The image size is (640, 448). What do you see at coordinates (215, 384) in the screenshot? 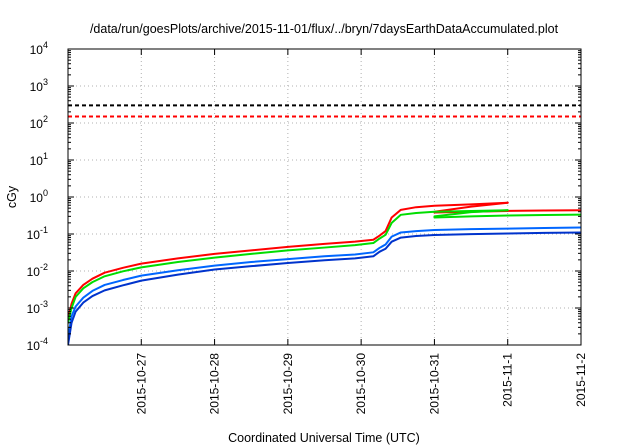
I see `x-tick-label: 2015-10-28` at bounding box center [215, 384].